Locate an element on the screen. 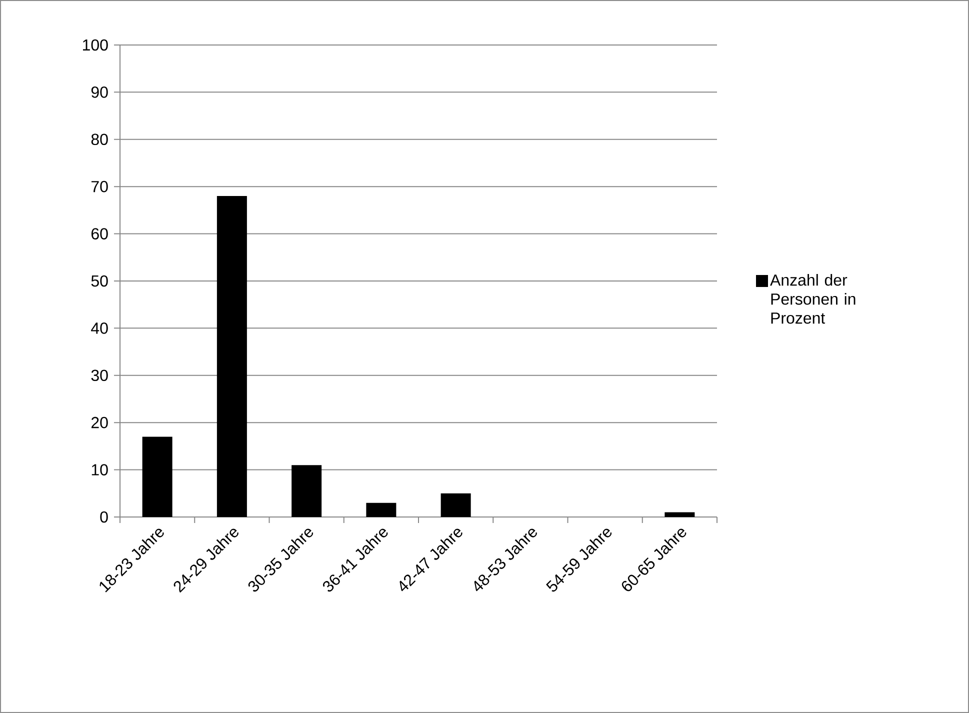 The width and height of the screenshot is (969, 713). legend-label: Anzahl der Personen in Prozent is located at coordinates (813, 299).